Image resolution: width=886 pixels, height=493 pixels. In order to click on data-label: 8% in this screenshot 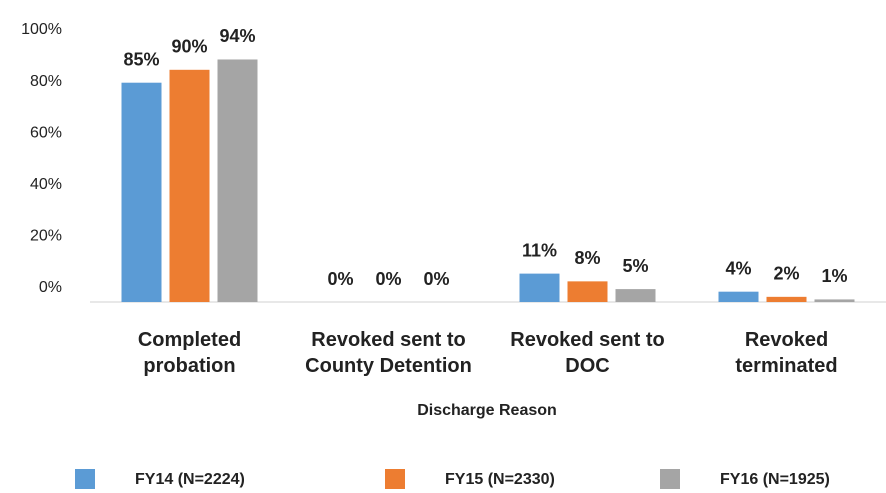, I will do `click(587, 258)`.